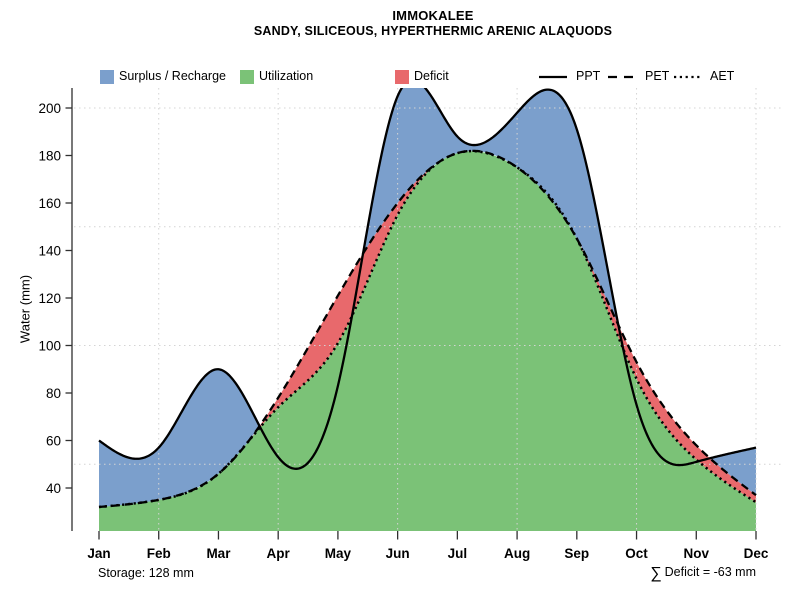 This screenshot has height=600, width=800. Describe the element at coordinates (431, 76) in the screenshot. I see `deficit-legend-label: Deficit` at that location.